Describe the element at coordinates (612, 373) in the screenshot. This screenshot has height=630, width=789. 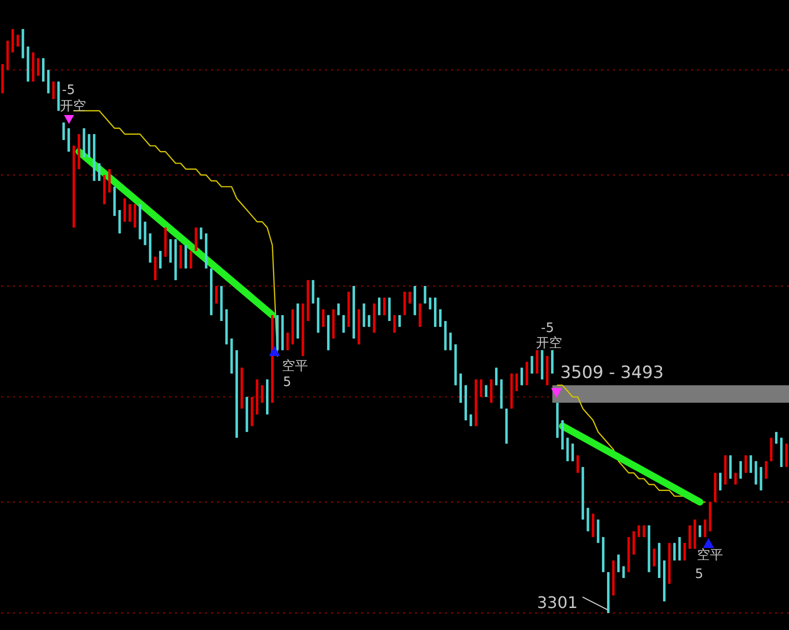
I see `band-label: 3509 - 3493` at that location.